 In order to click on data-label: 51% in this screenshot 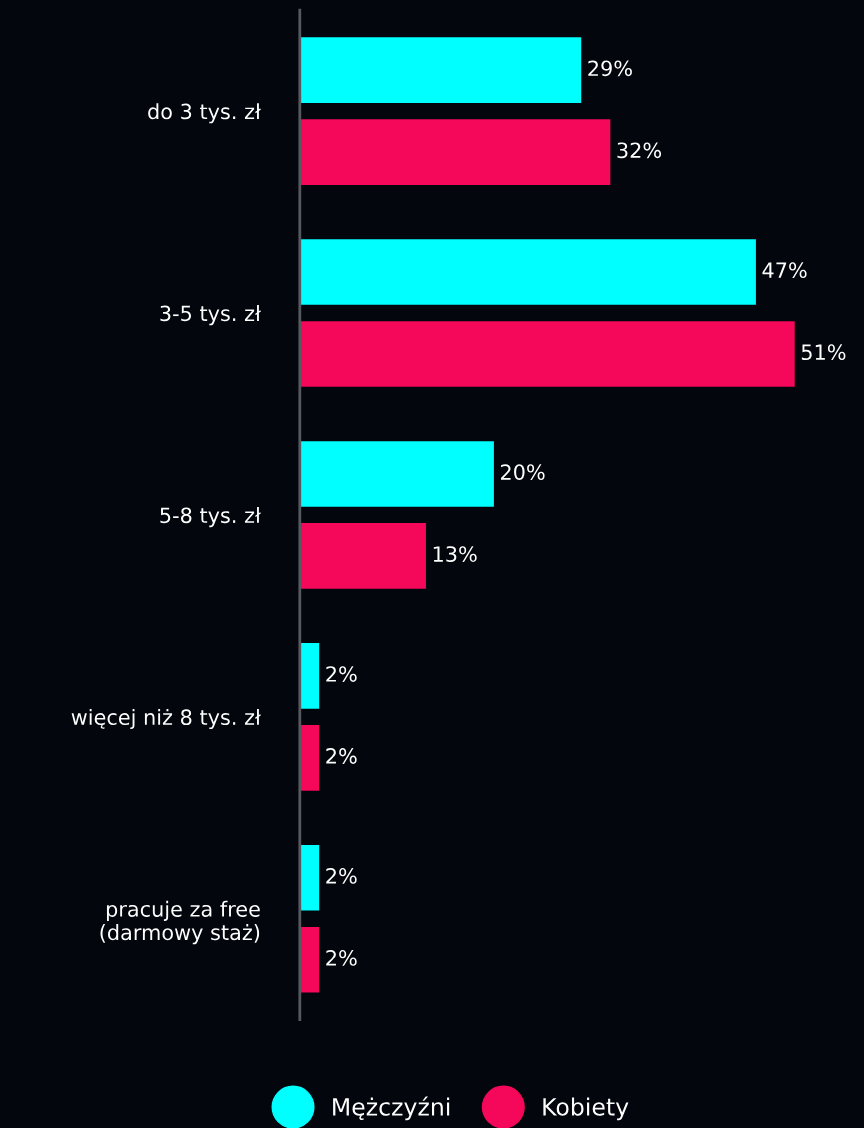, I will do `click(823, 352)`.